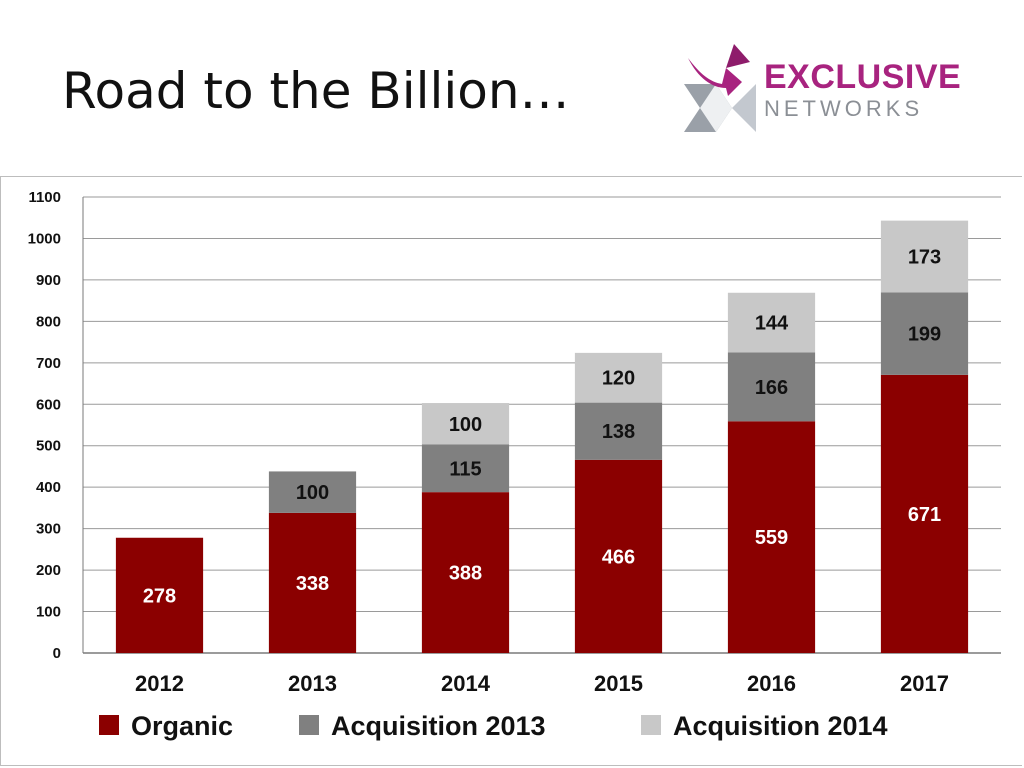 Image resolution: width=1024 pixels, height=768 pixels. I want to click on exclusive-networks-logo: EXCLUSIVE NETWORKS, so click(818, 91).